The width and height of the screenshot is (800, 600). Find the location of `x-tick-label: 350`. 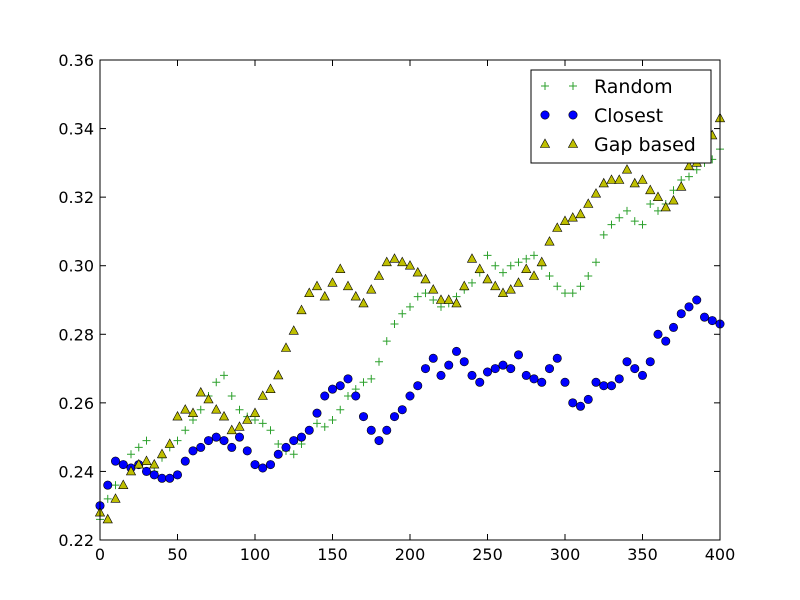

x-tick-label: 350 is located at coordinates (642, 554).